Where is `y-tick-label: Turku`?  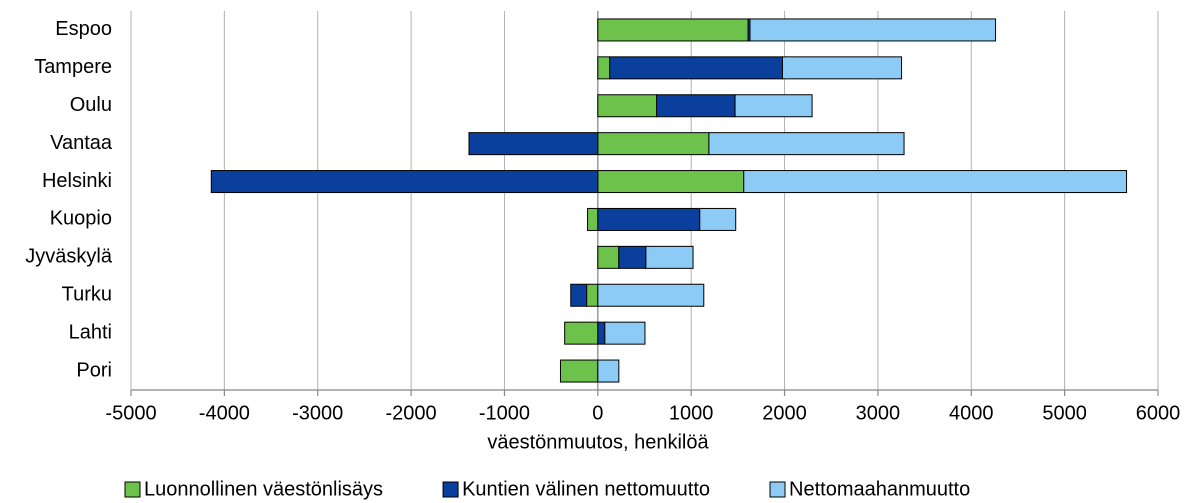
y-tick-label: Turku is located at coordinates (87, 295).